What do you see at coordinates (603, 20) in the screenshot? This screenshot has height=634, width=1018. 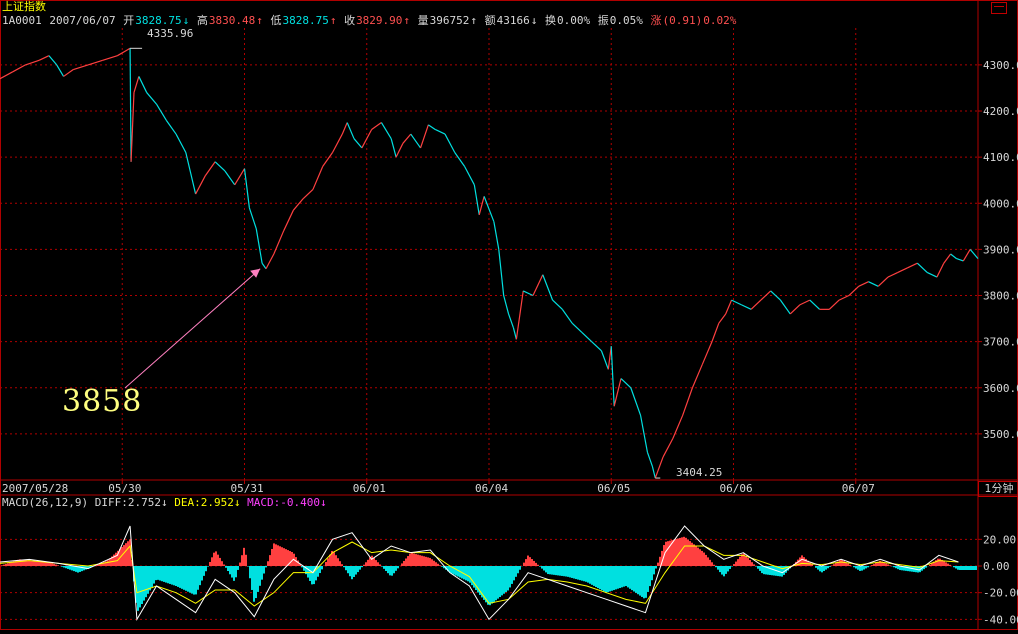 I see `amplitude-label: 振` at bounding box center [603, 20].